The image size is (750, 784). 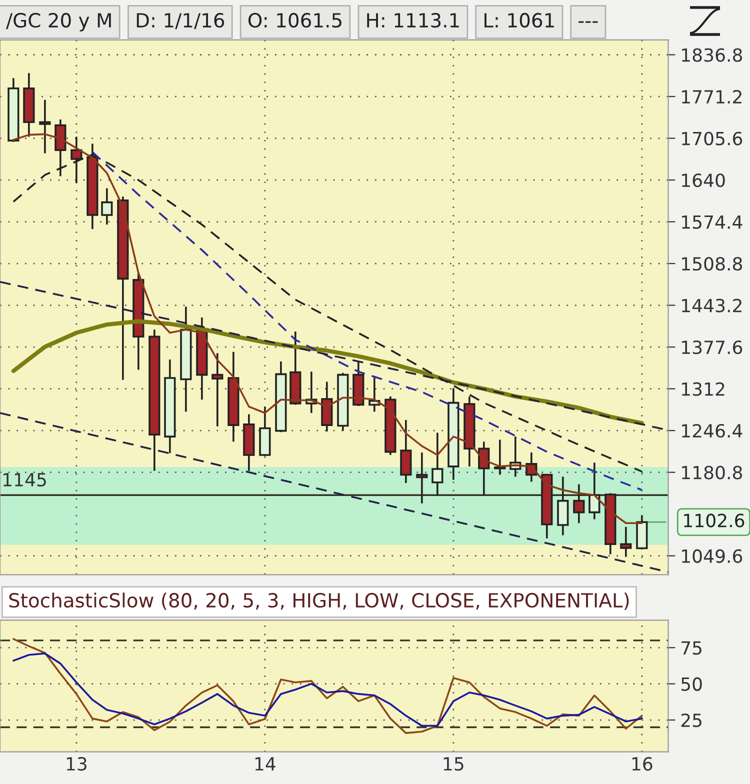 What do you see at coordinates (692, 648) in the screenshot?
I see `y-tick-label: 75` at bounding box center [692, 648].